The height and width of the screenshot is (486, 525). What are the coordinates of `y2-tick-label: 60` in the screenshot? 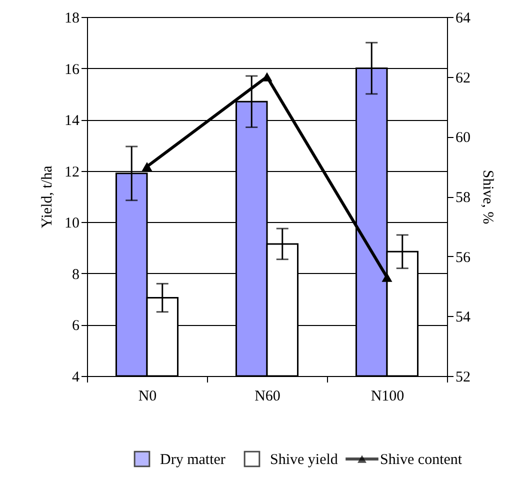 It's located at (463, 138).